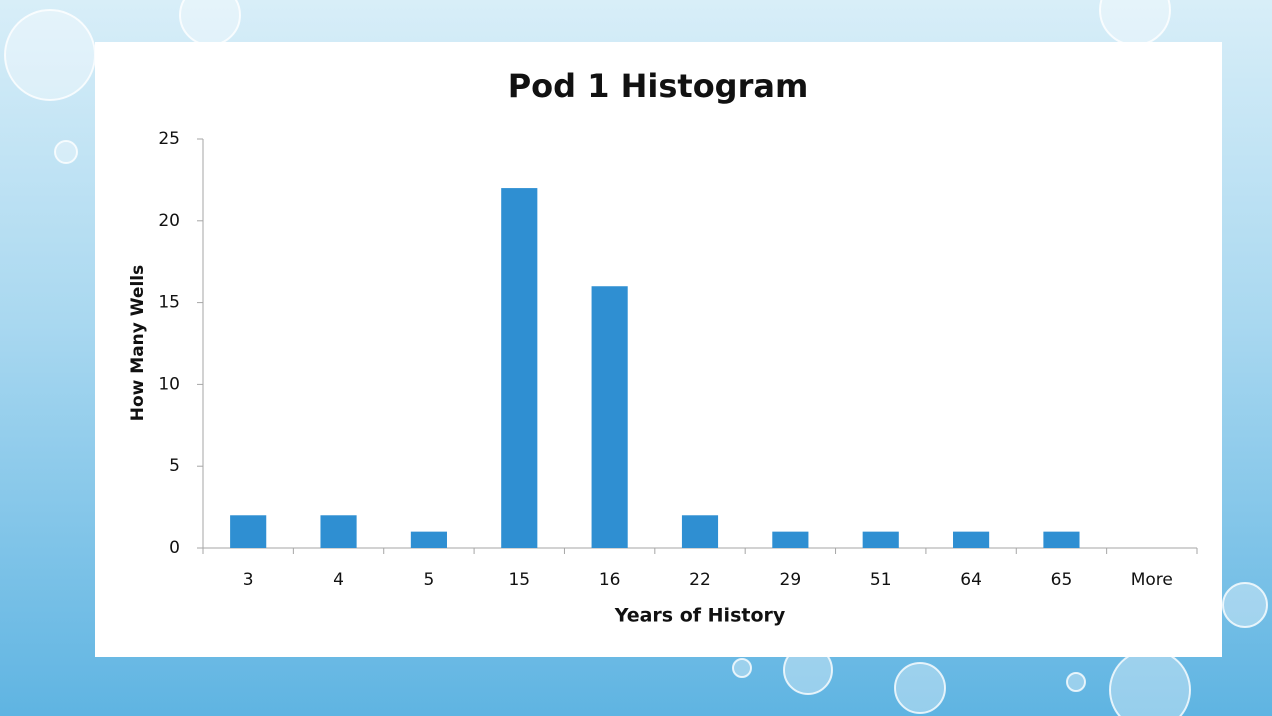 This screenshot has width=1272, height=716. Describe the element at coordinates (169, 221) in the screenshot. I see `y-tick-label: 20` at that location.